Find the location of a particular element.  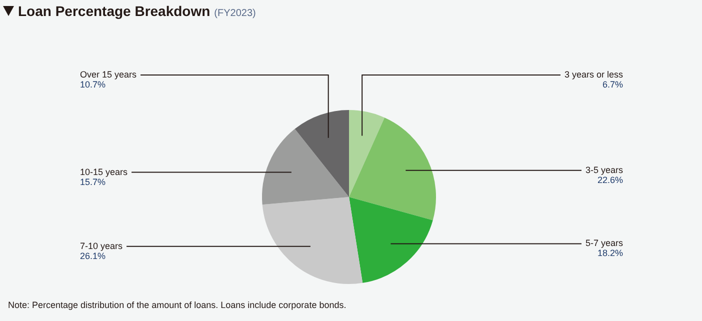

slice-label: 10-15 years is located at coordinates (104, 171).